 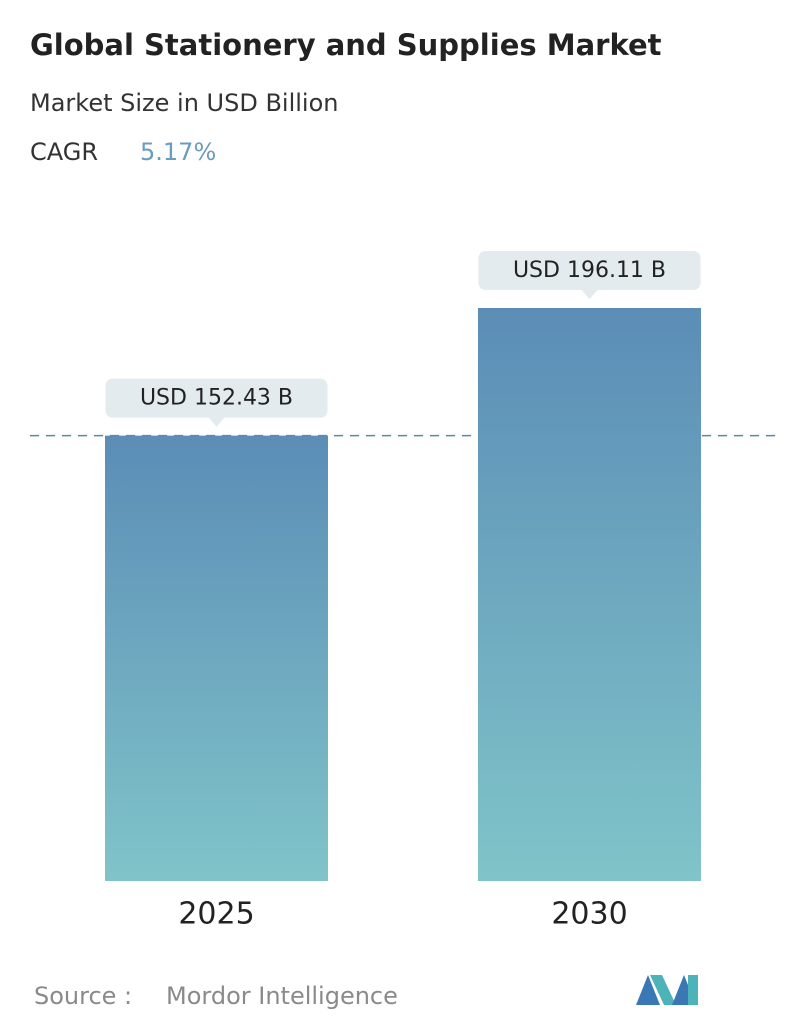 What do you see at coordinates (282, 996) in the screenshot?
I see `source: Mordor Intelligence` at bounding box center [282, 996].